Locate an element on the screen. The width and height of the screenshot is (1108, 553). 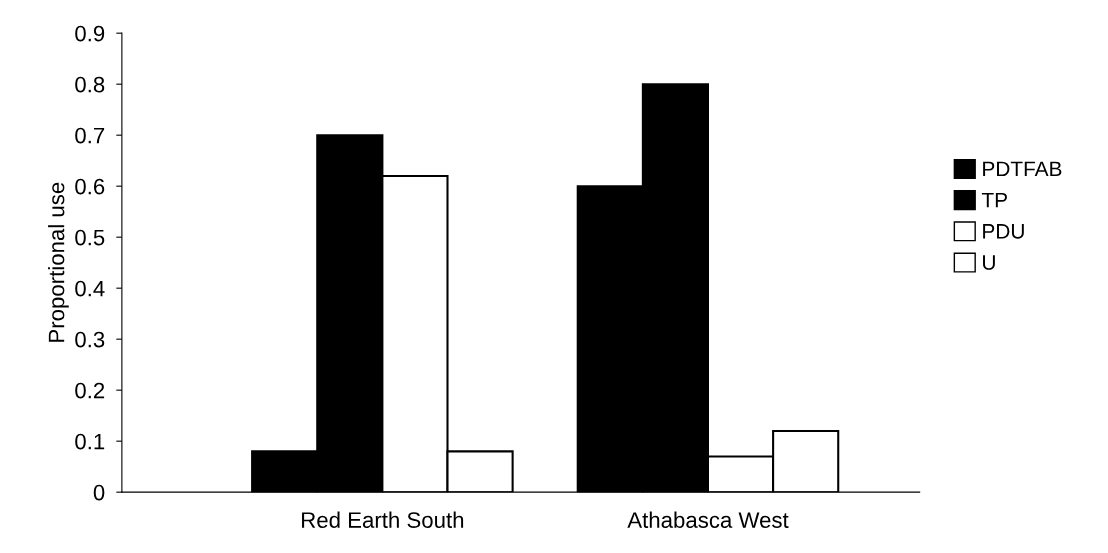
y-tick-label: 0.4 is located at coordinates (90, 288).